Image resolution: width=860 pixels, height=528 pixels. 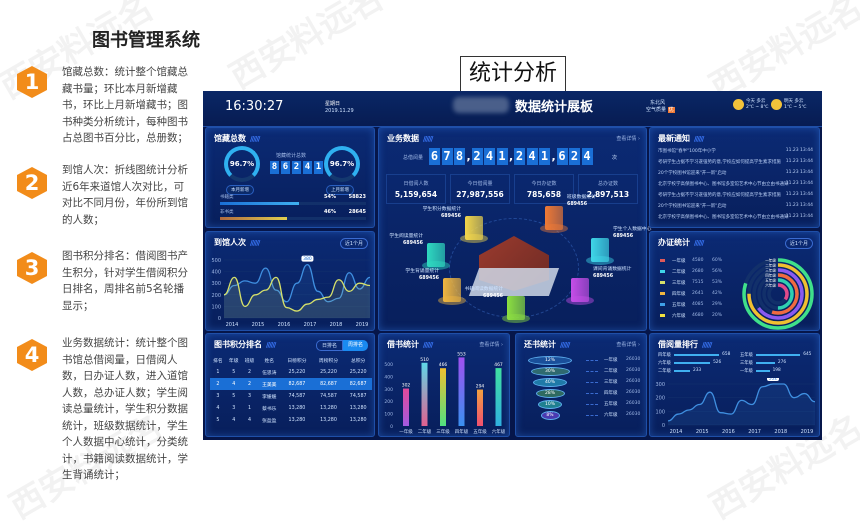 I want to click on legend-label: 五年级, so click(x=611, y=404).